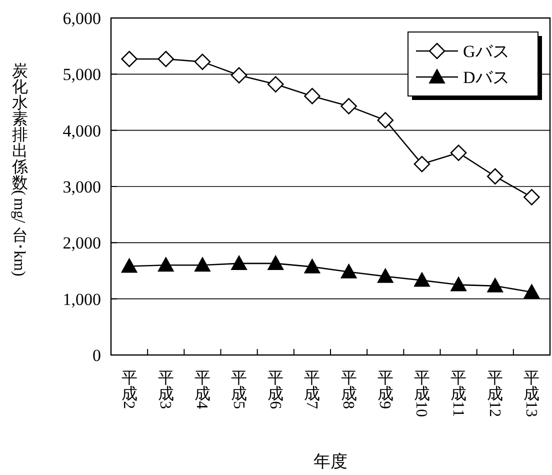 This screenshot has width=552, height=475. Describe the element at coordinates (331, 461) in the screenshot. I see `x-axis-title: 年度` at that location.